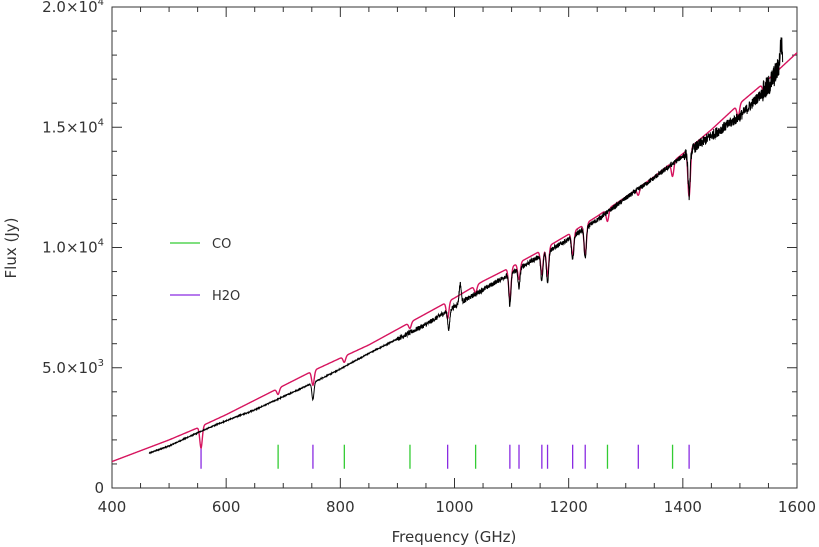 The image size is (819, 547). Describe the element at coordinates (797, 507) in the screenshot. I see `x-tick-label: 1600` at that location.